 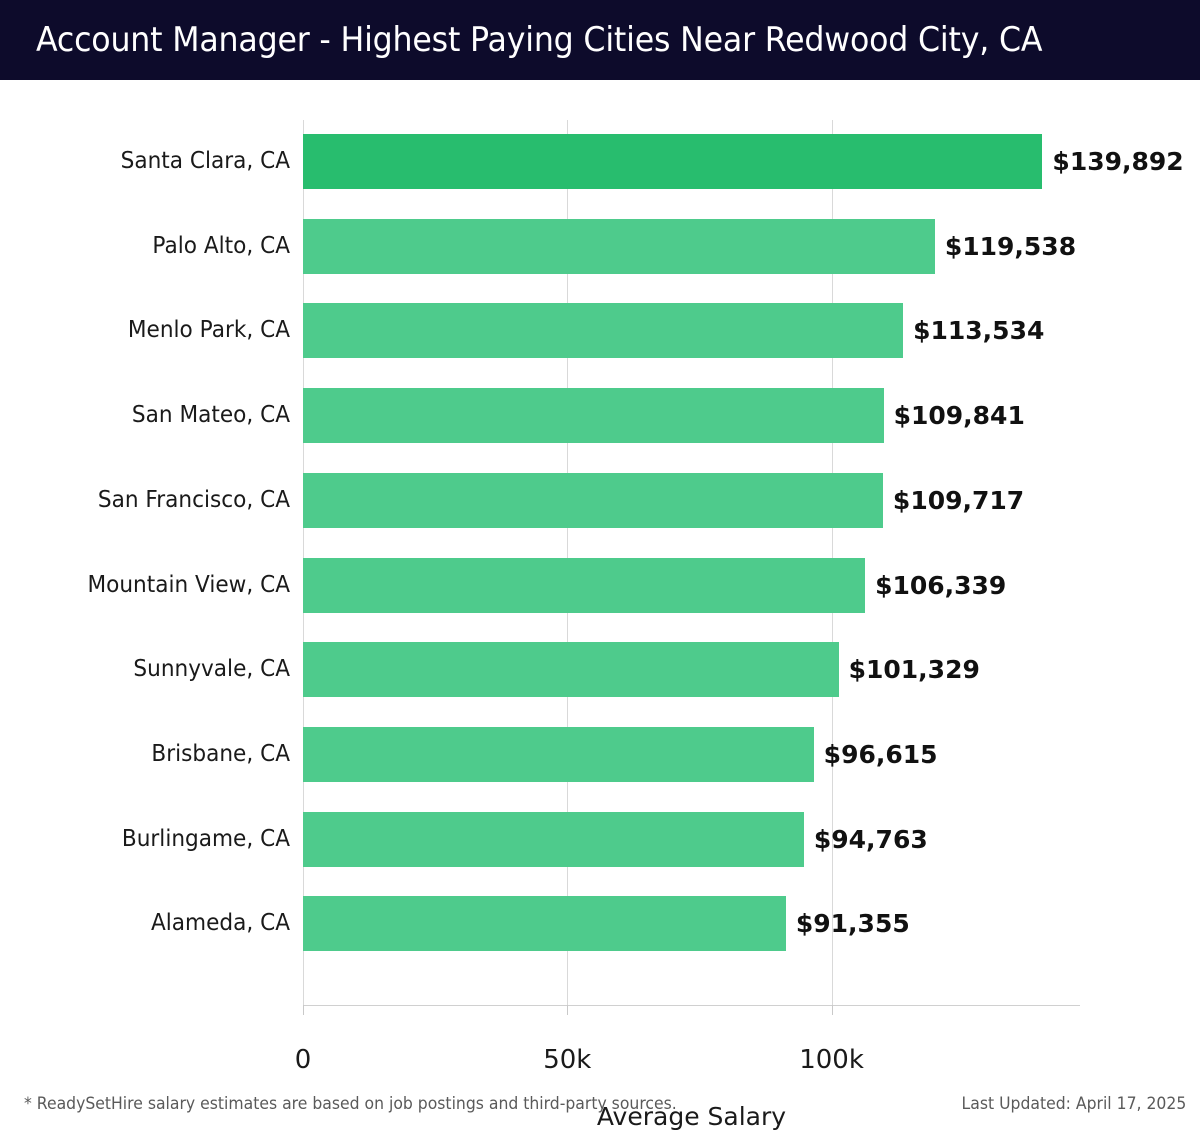 I want to click on bar-value-label: $113,534, so click(x=979, y=331).